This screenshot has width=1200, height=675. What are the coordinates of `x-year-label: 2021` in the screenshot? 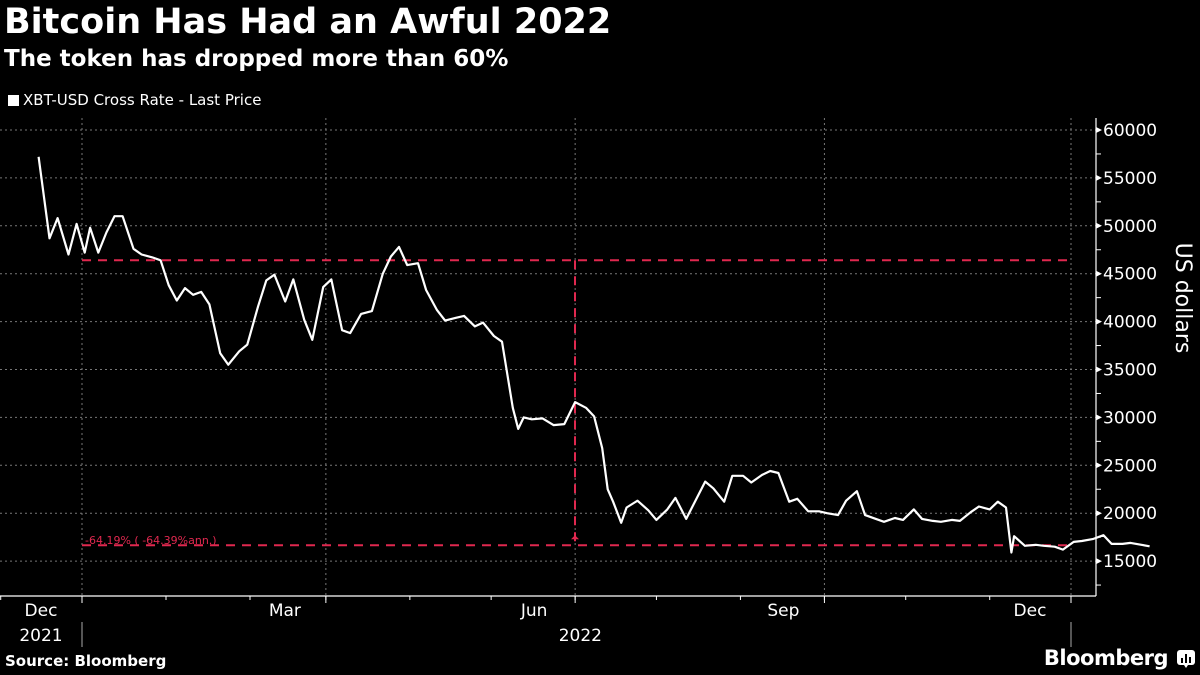 It's located at (40, 636).